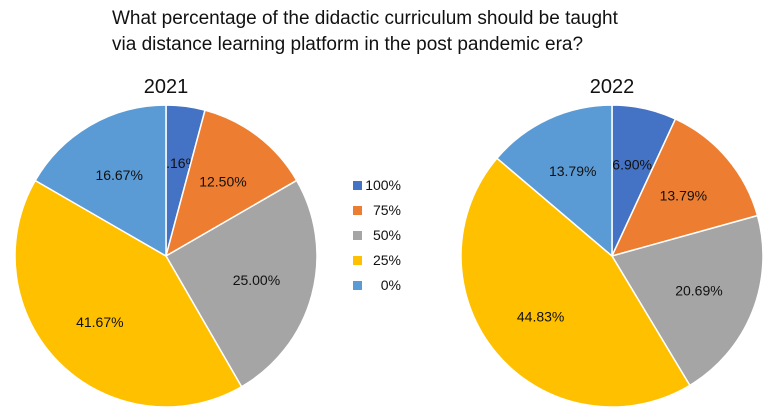 This screenshot has width=774, height=414. What do you see at coordinates (612, 87) in the screenshot?
I see `pie-title-2022: 2022` at bounding box center [612, 87].